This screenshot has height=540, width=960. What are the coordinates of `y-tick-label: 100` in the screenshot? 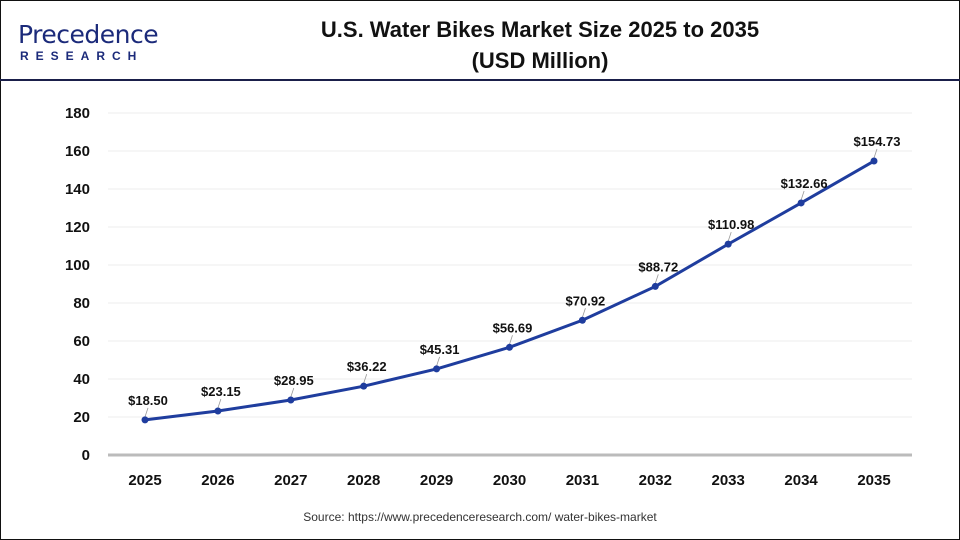 It's located at (77, 265).